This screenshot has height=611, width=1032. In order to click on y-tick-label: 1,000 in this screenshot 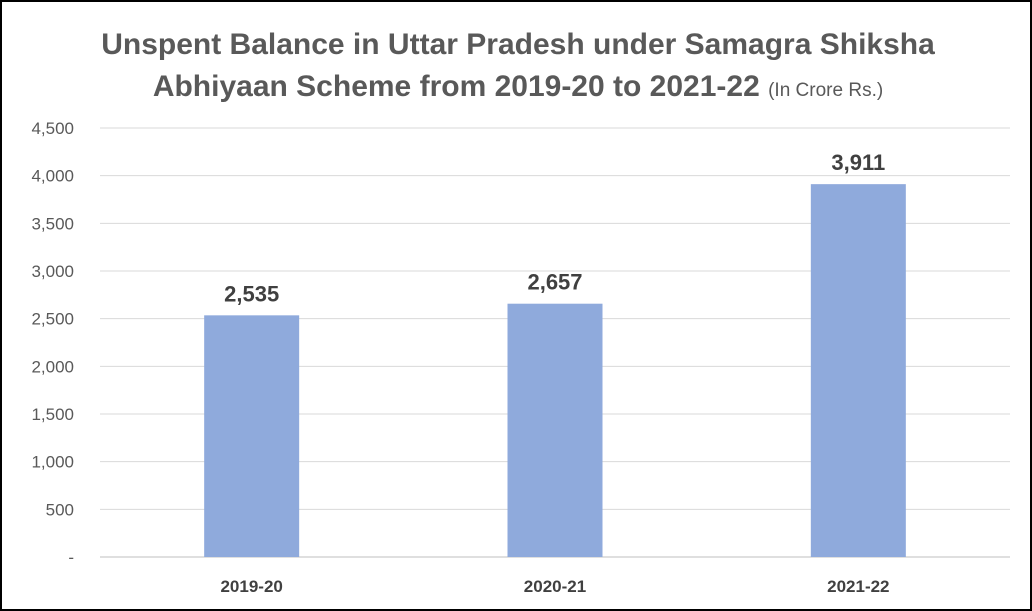, I will do `click(52, 462)`.